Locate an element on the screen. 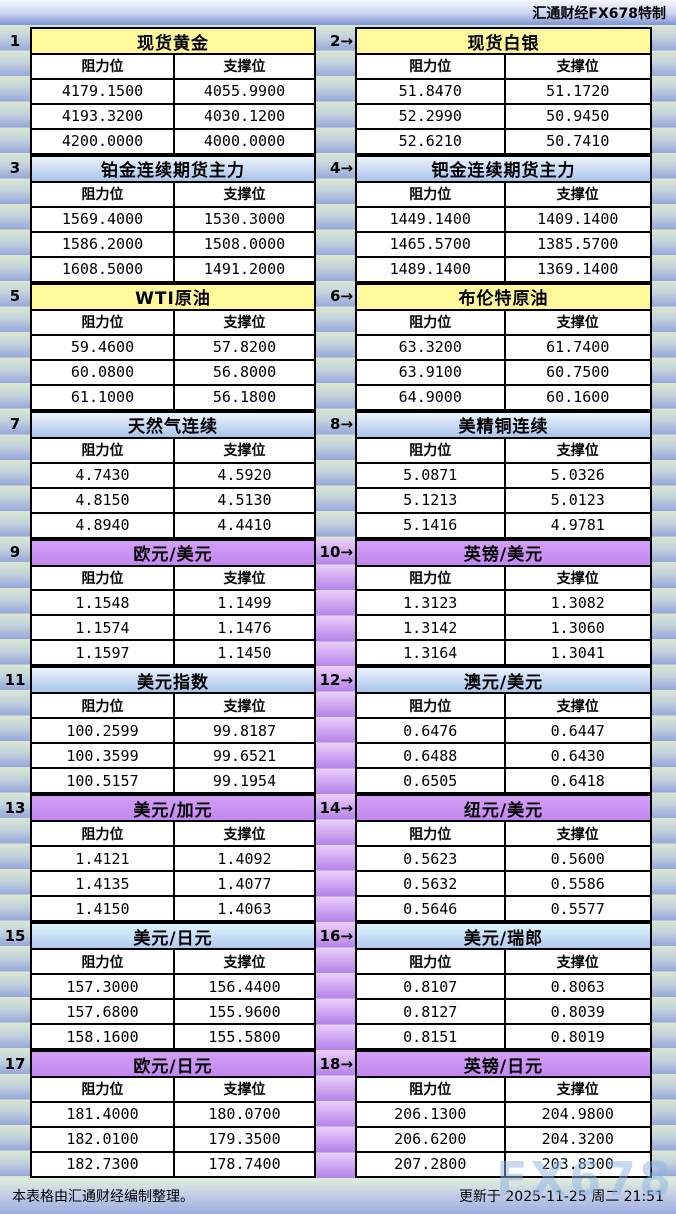  support-value: 1.4092 is located at coordinates (243, 859).